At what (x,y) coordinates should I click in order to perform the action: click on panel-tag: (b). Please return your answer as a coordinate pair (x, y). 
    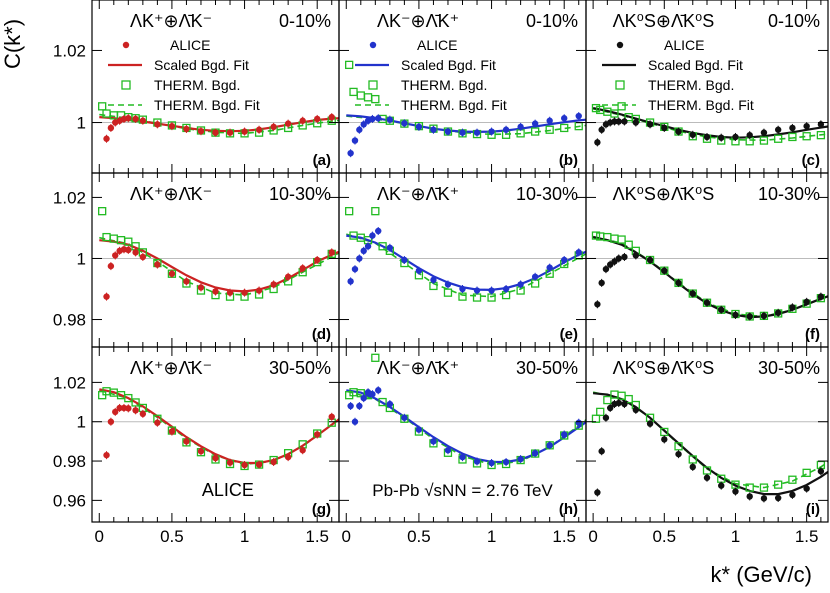
    Looking at the image, I should click on (568, 160).